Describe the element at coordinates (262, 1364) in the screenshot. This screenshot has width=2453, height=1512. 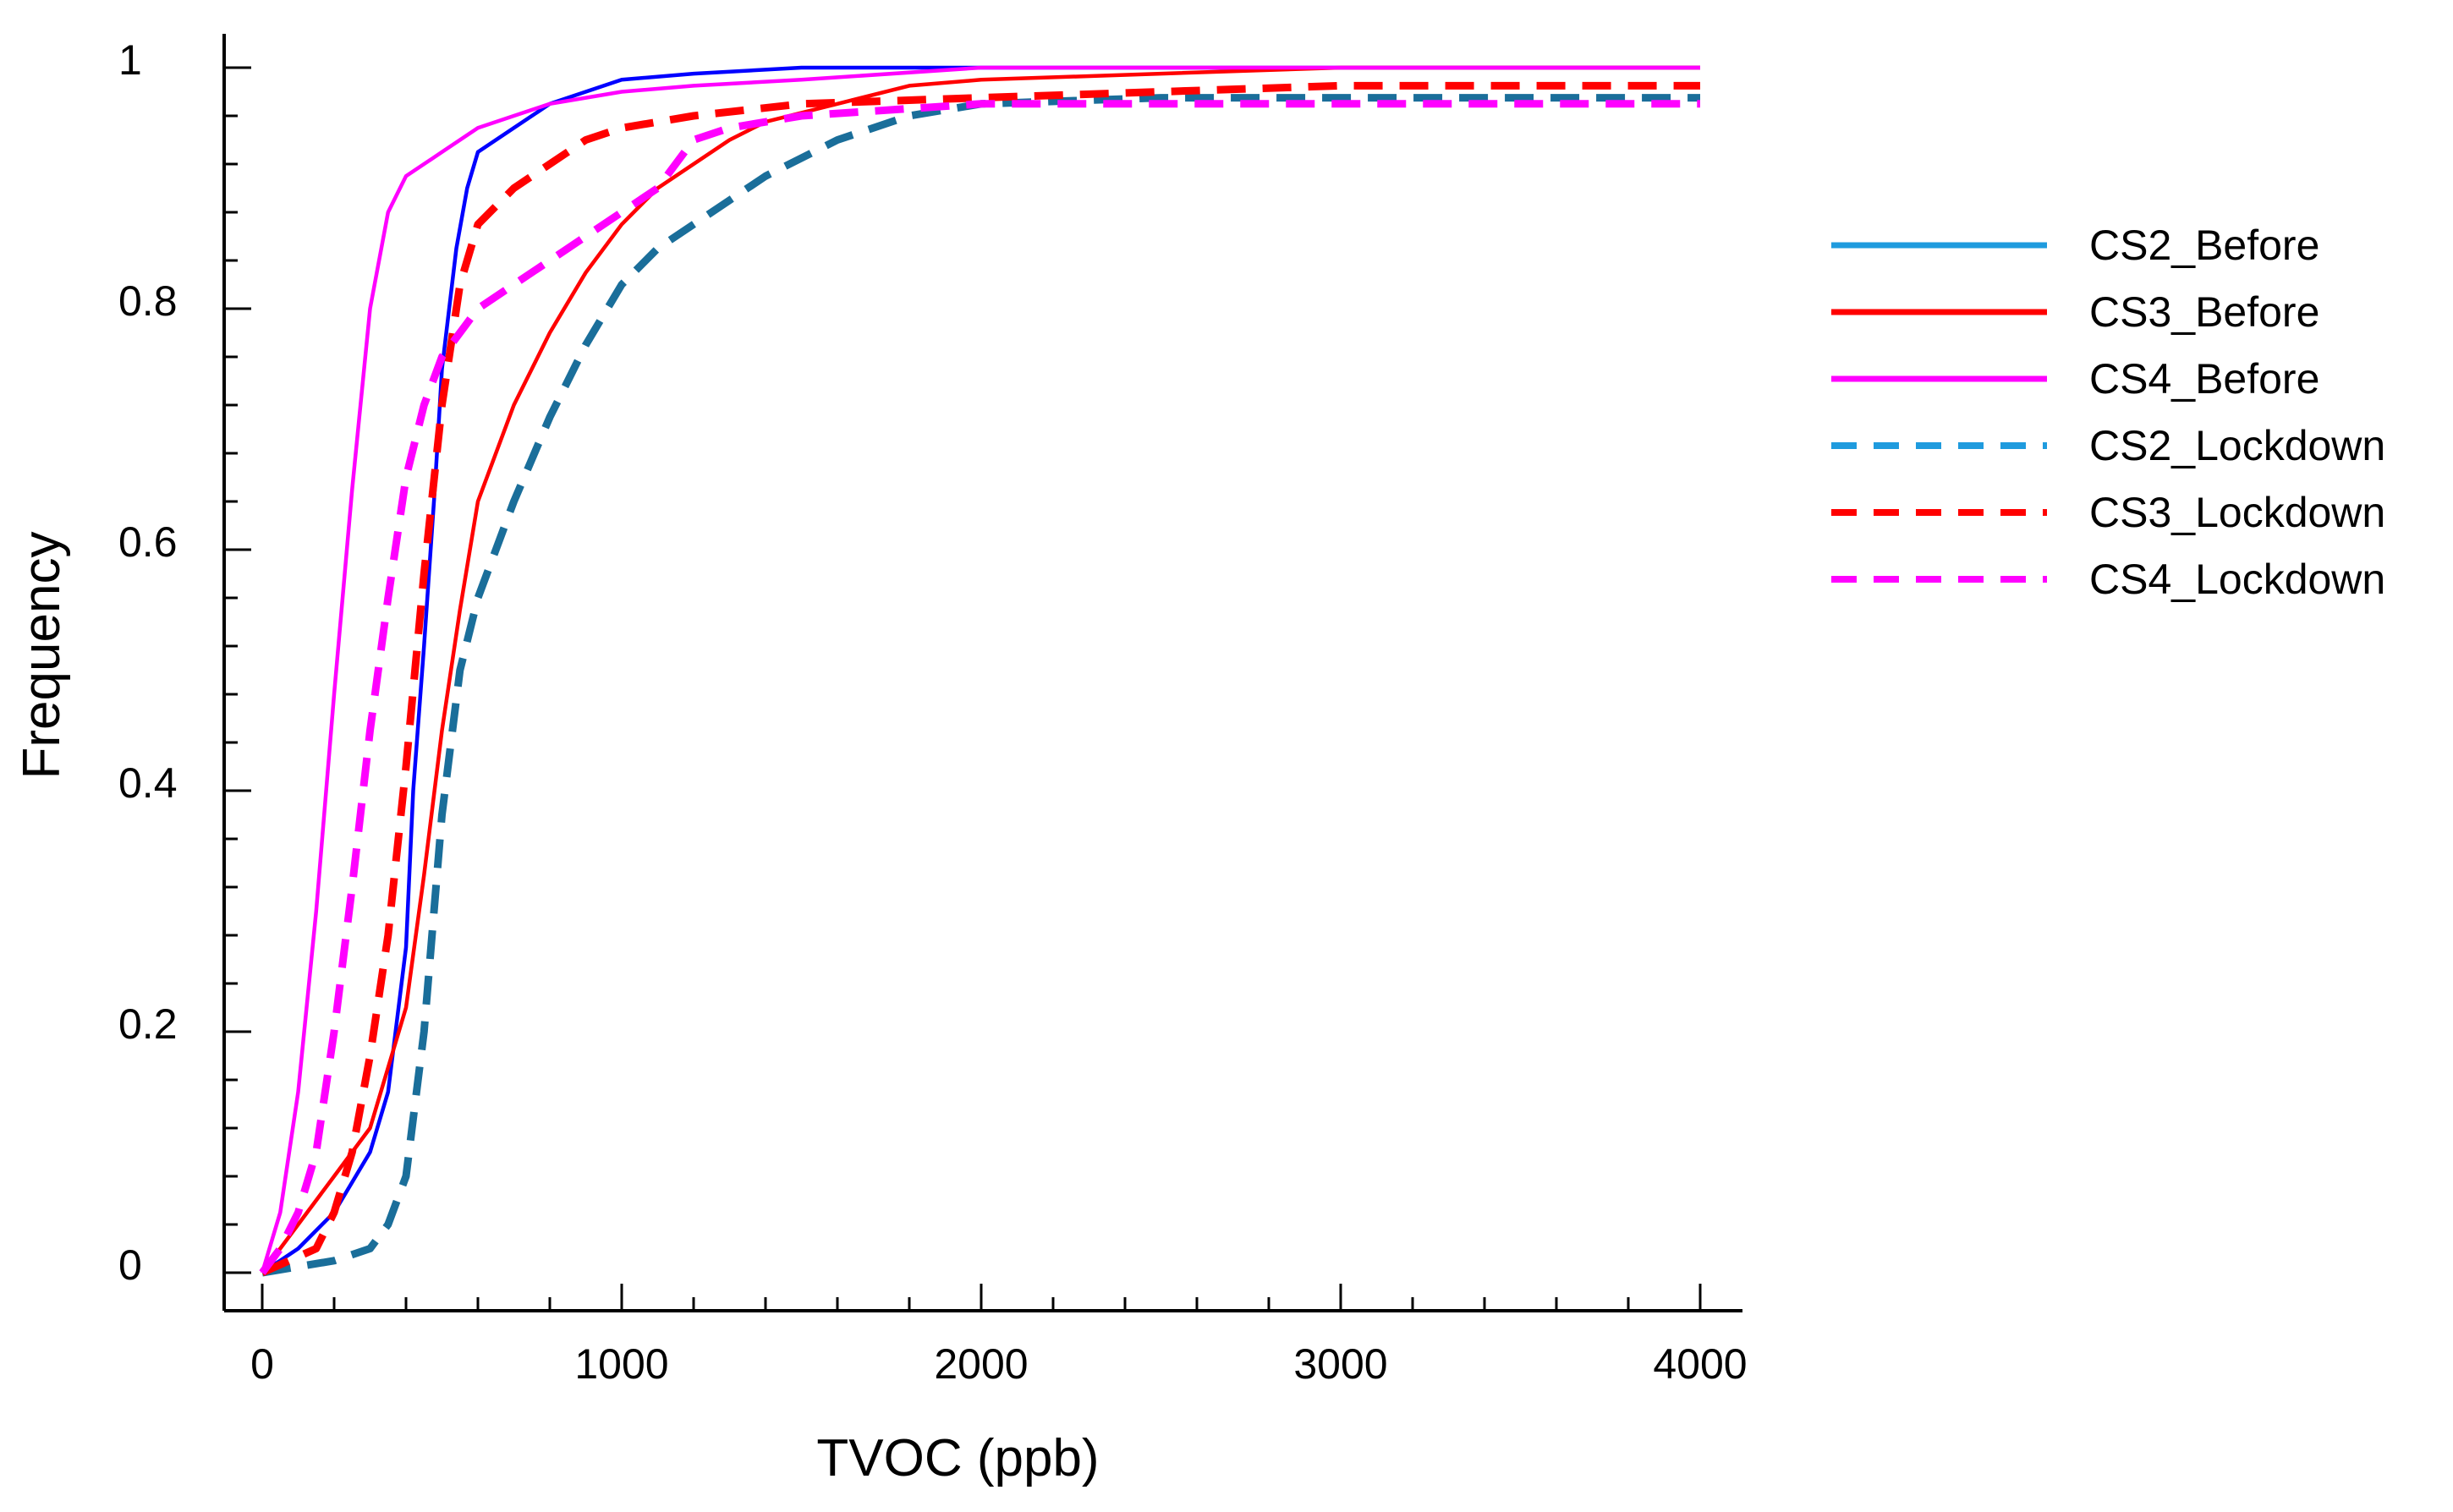
I see `x-tick-label: 0` at that location.